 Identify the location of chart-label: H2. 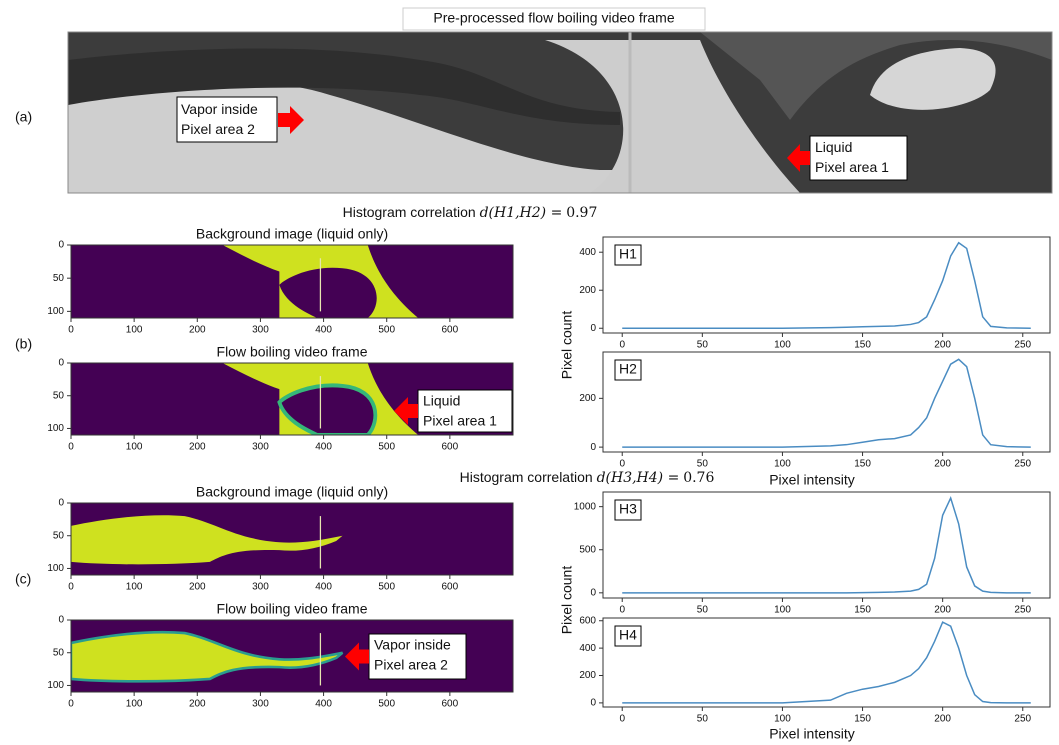
(628, 369).